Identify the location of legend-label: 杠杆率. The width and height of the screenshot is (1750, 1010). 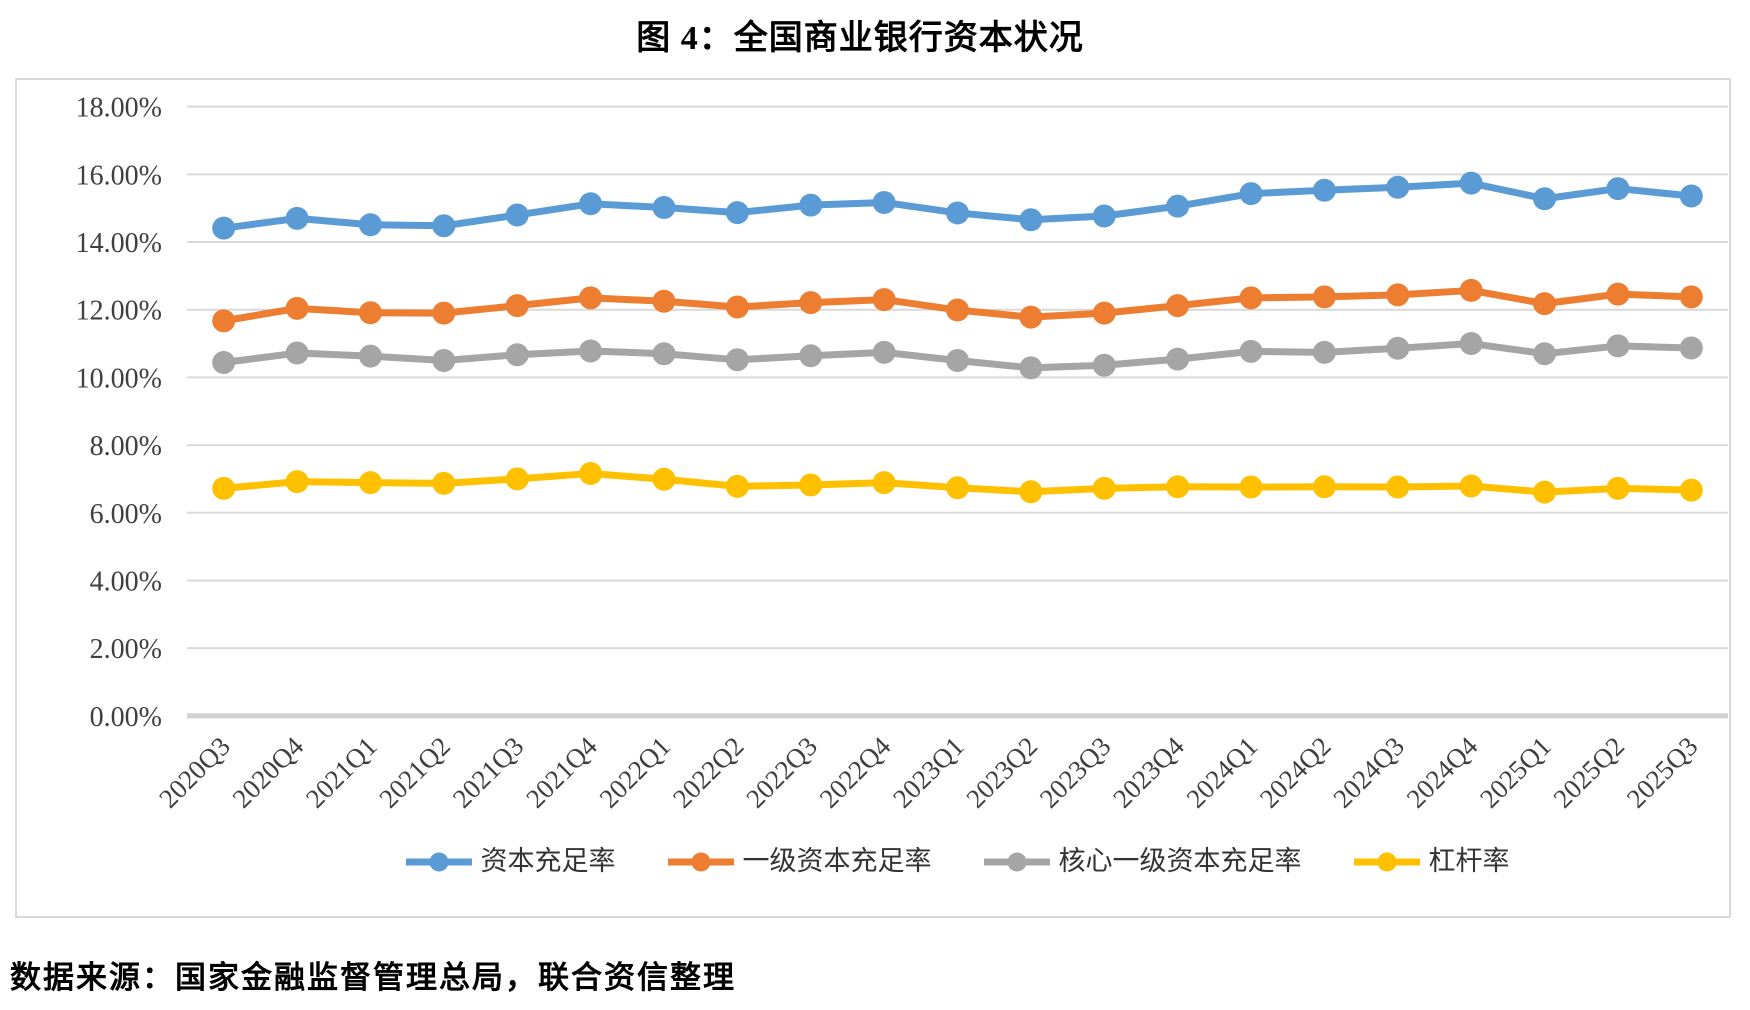
(1469, 861).